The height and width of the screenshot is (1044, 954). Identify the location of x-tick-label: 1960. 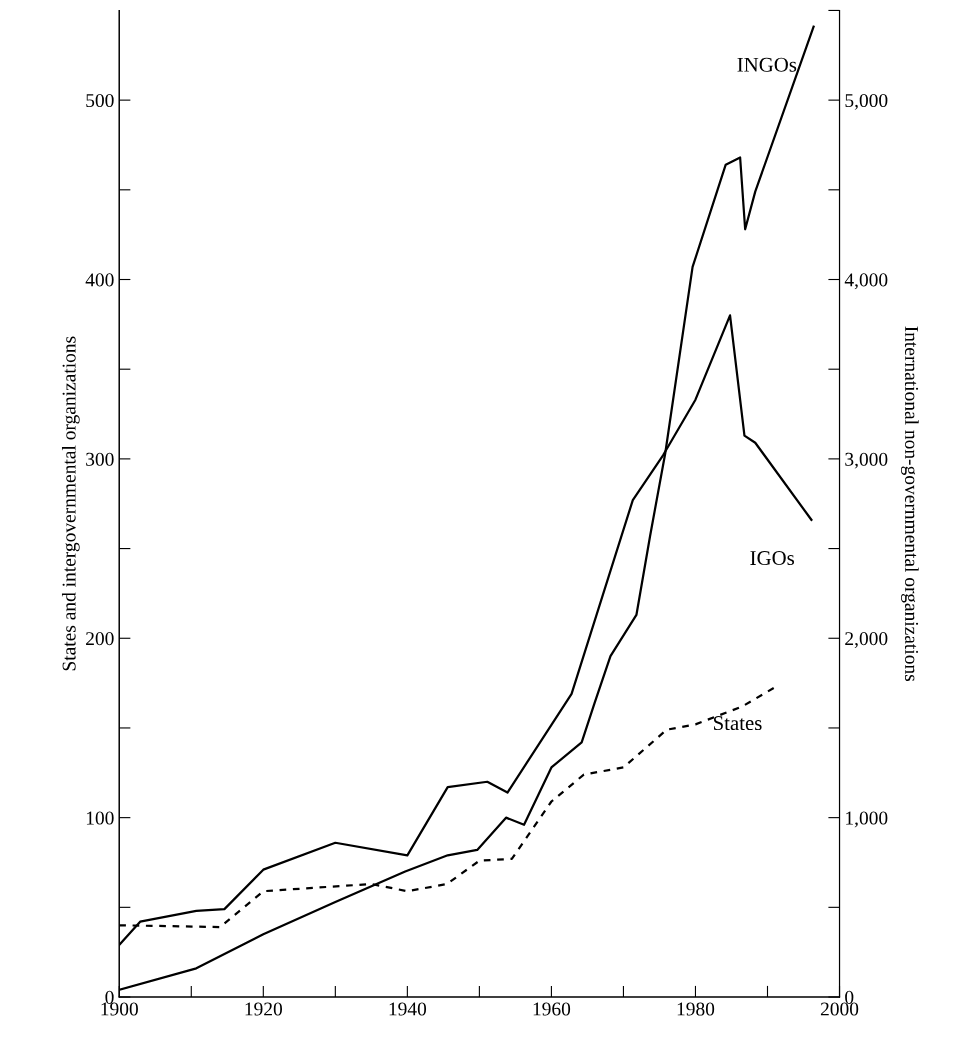
(552, 1009).